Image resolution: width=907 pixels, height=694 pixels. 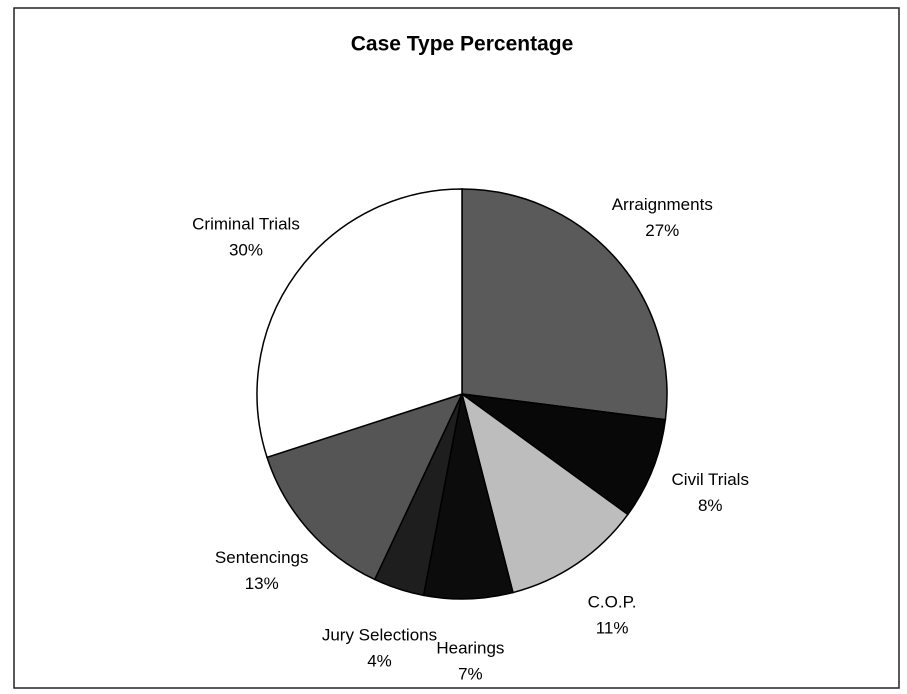 I want to click on slice-value-label: 30%, so click(x=246, y=250).